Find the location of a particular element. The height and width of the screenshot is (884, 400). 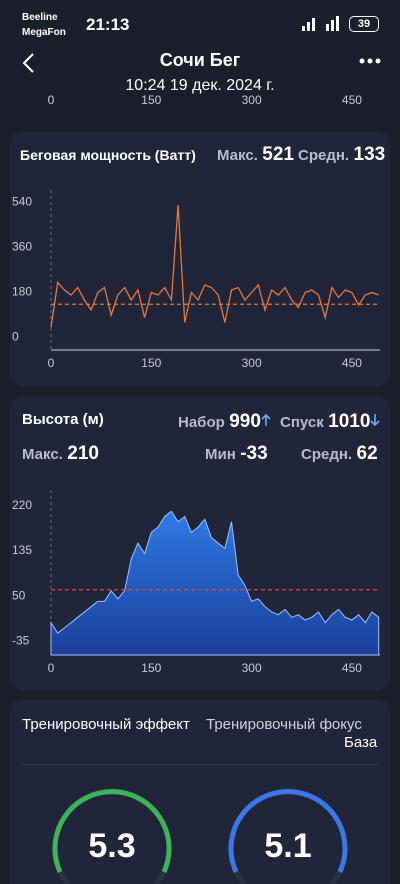

stat-label: Спуск is located at coordinates (302, 422).